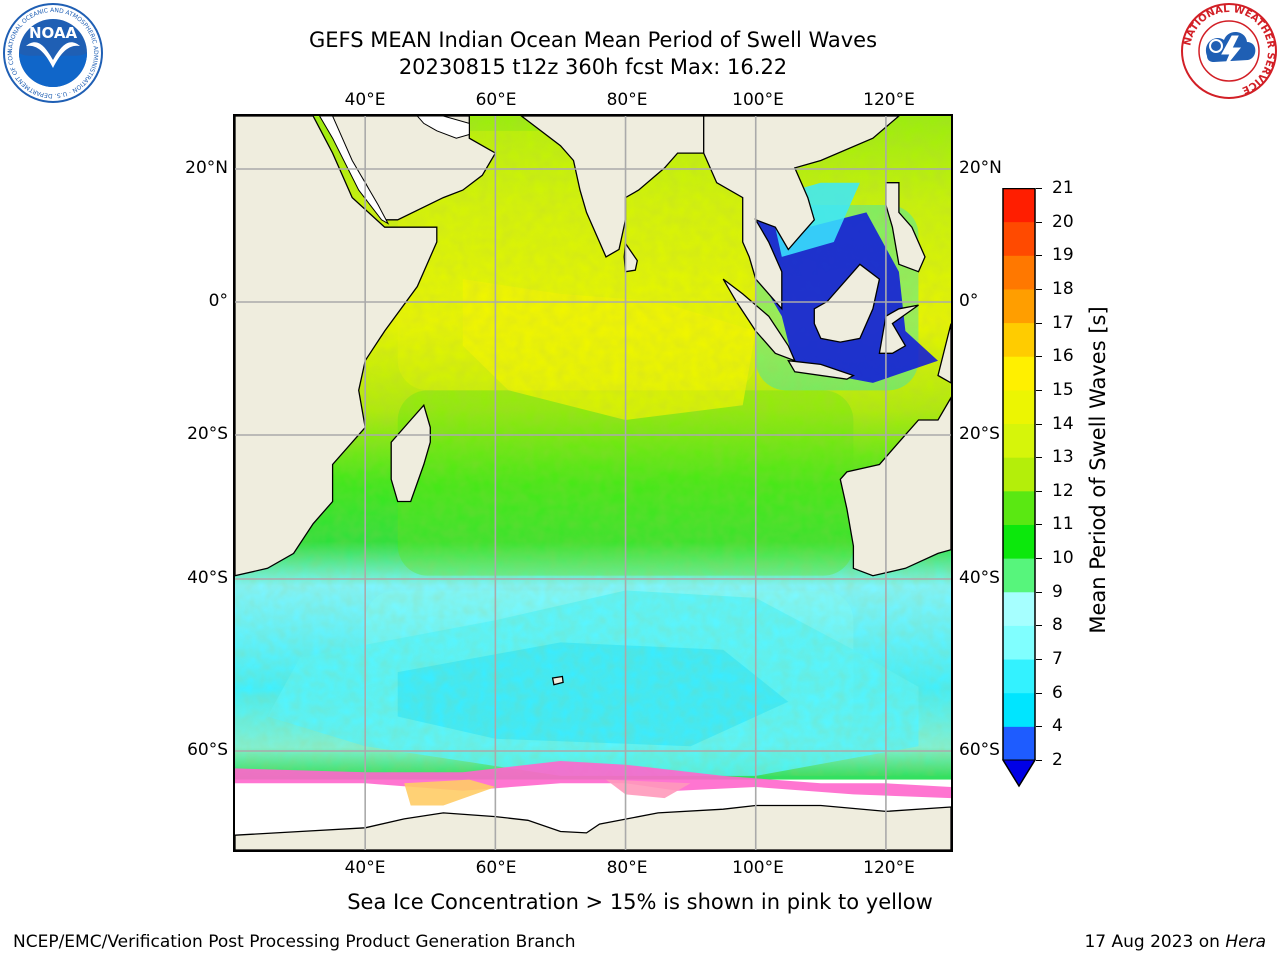 The height and width of the screenshot is (960, 1280). I want to click on southeast-asia-landmass, so click(801, 213).